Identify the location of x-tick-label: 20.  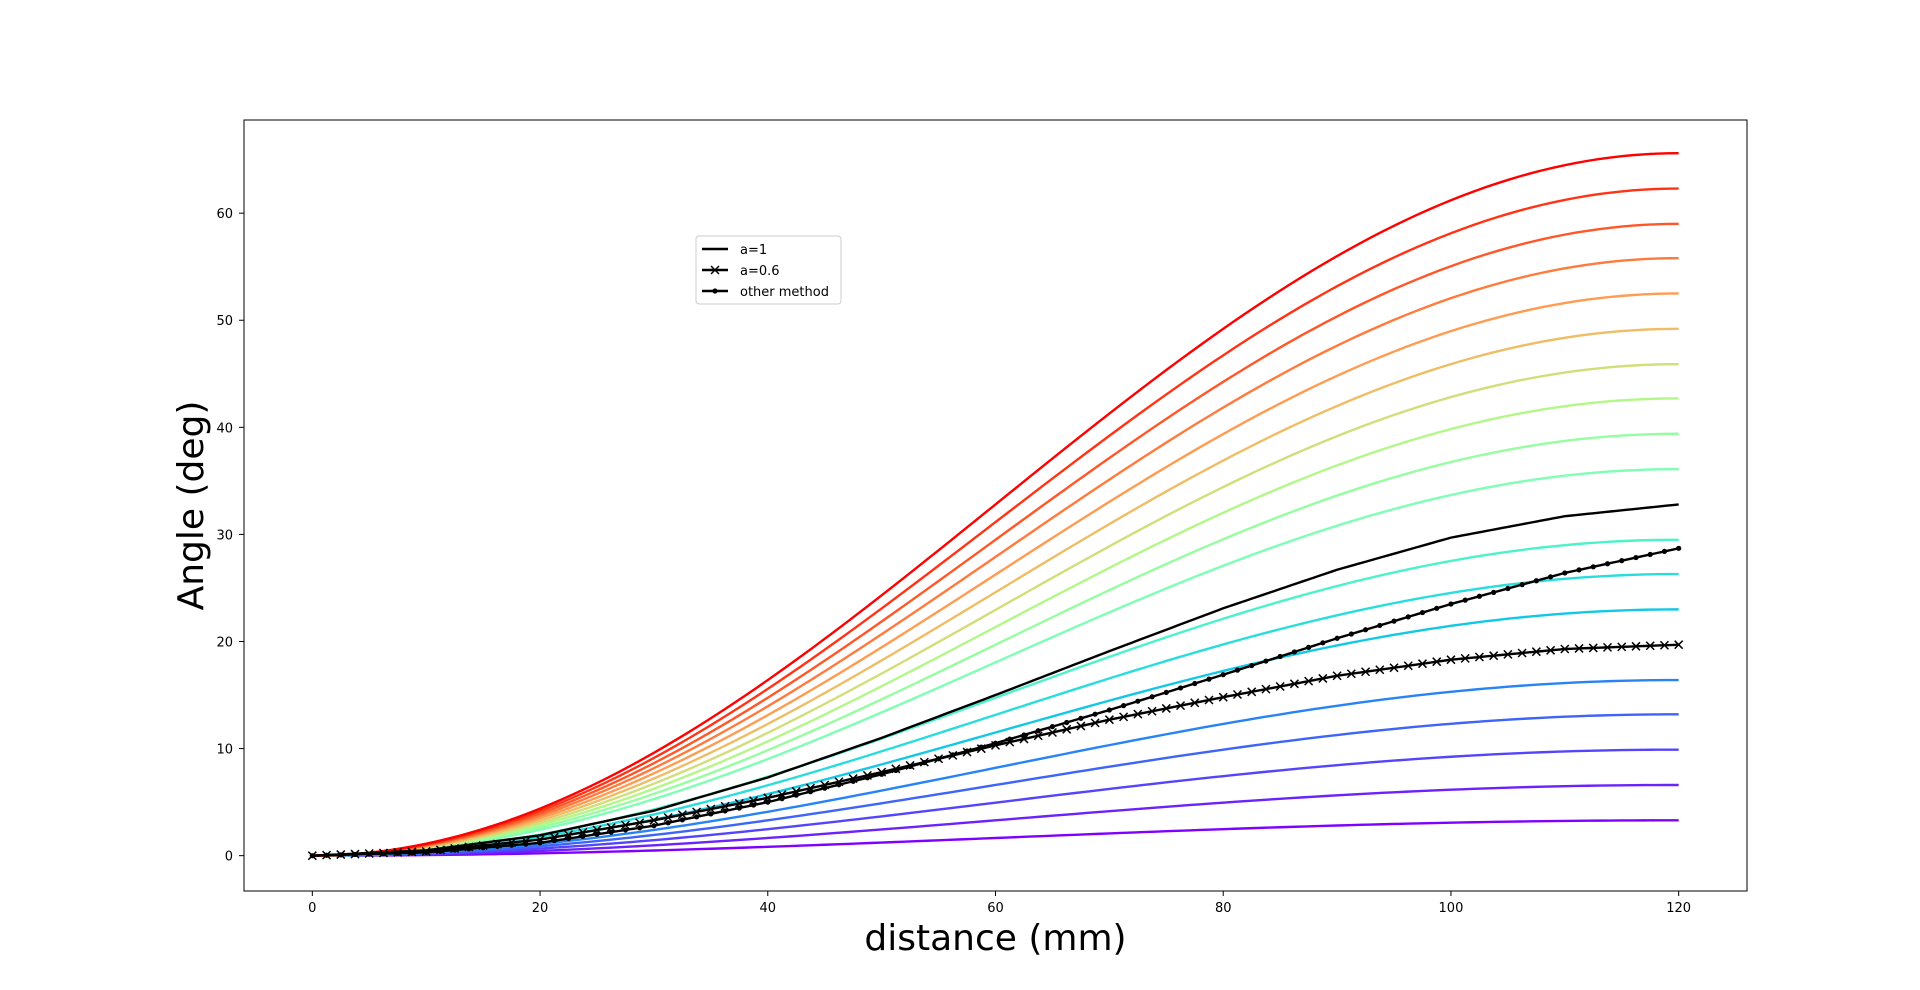
(540, 908).